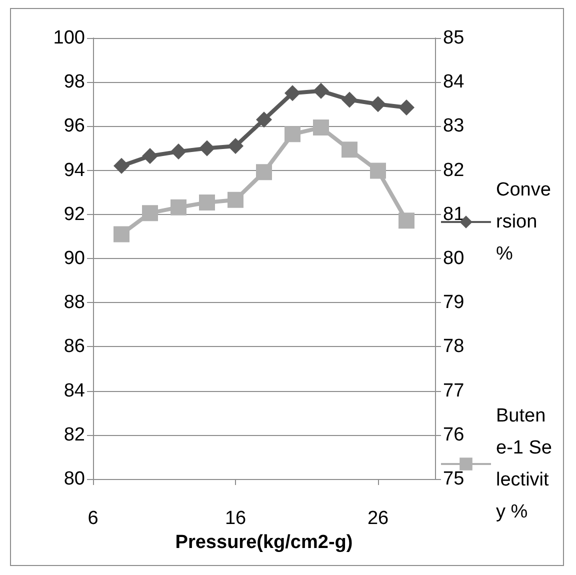  I want to click on legend-label: Butene-1 Selectivity %, so click(524, 464).